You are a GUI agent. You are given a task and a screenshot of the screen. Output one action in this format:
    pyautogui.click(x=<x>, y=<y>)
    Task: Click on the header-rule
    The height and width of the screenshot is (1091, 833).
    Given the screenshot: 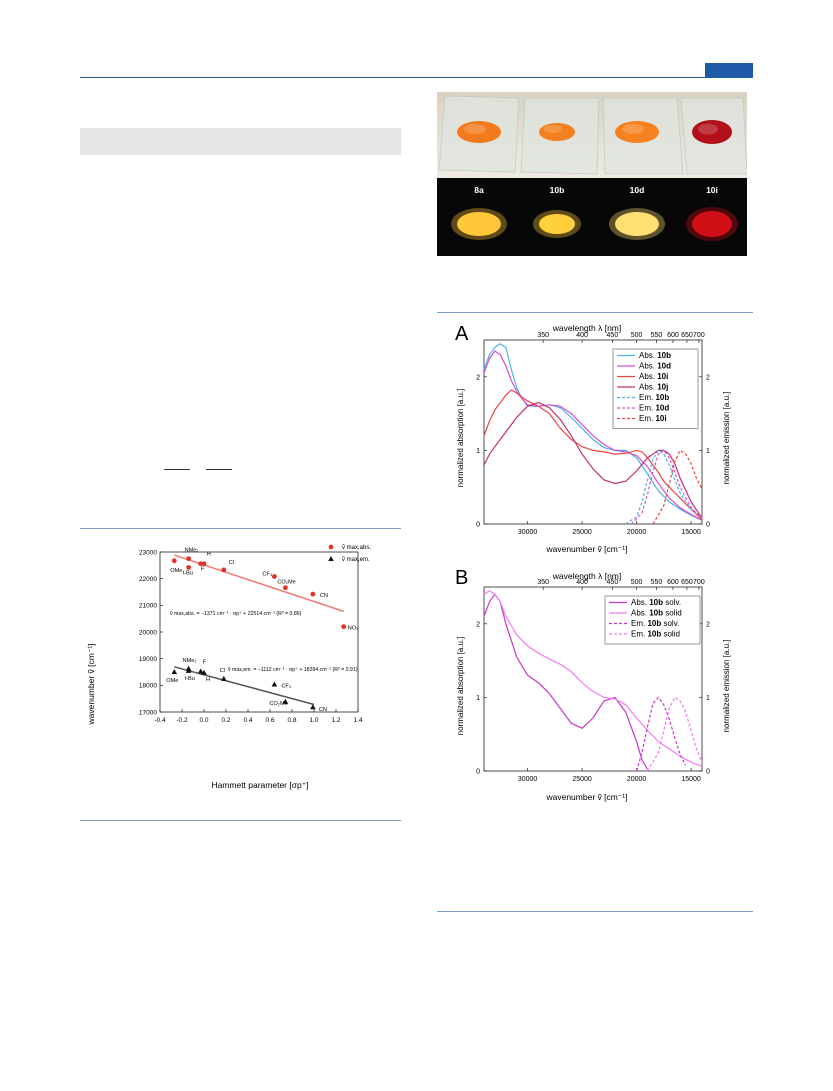 What is the action you would take?
    pyautogui.click(x=416, y=77)
    